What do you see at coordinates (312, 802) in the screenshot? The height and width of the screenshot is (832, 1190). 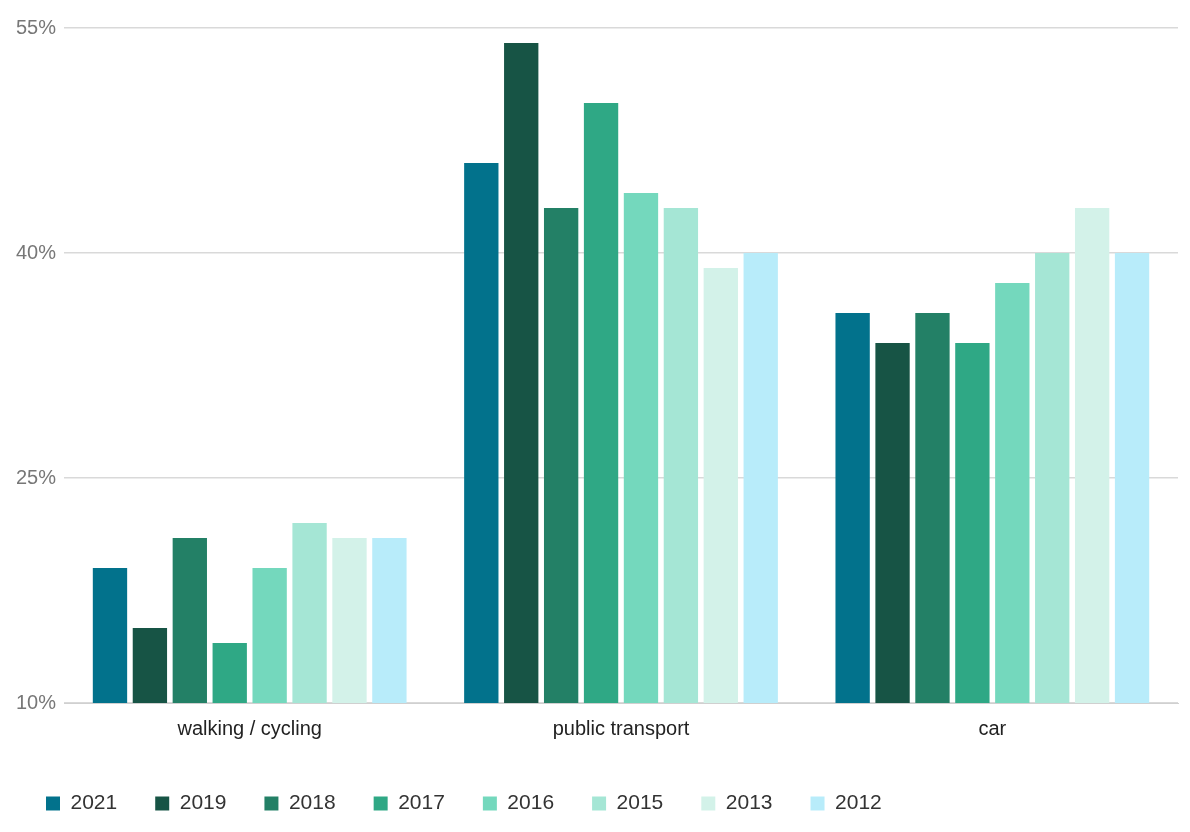 I see `legend-label: 2018` at bounding box center [312, 802].